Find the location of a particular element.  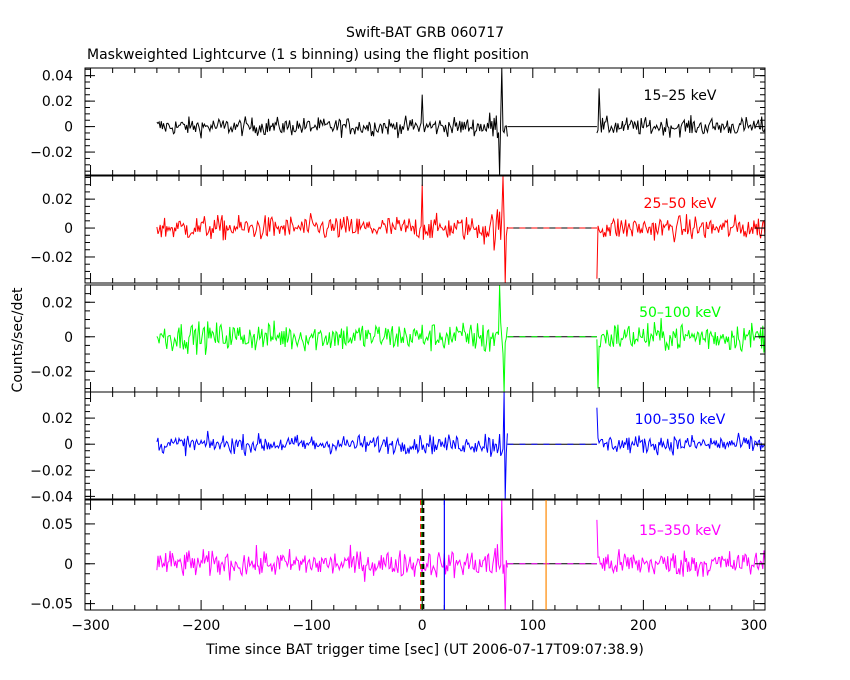

ytick-label-4-0: −0.04 is located at coordinates (51, 497).